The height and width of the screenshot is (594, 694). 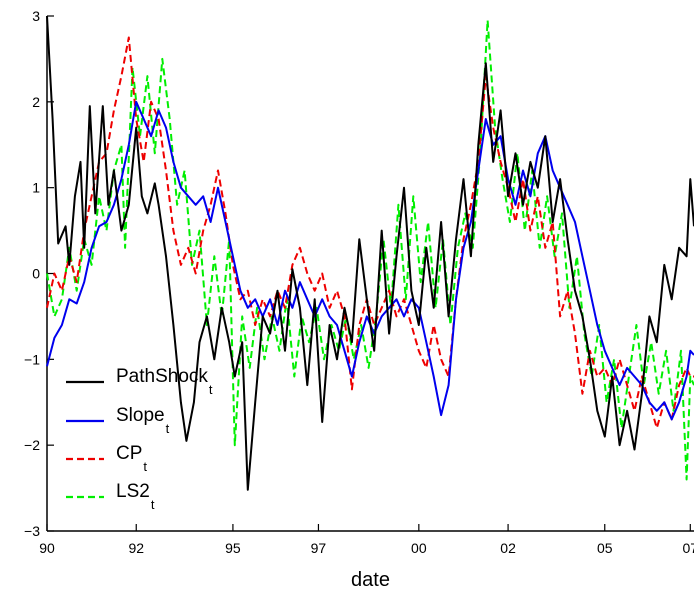 What do you see at coordinates (319, 548) in the screenshot?
I see `x-tick-label: 97` at bounding box center [319, 548].